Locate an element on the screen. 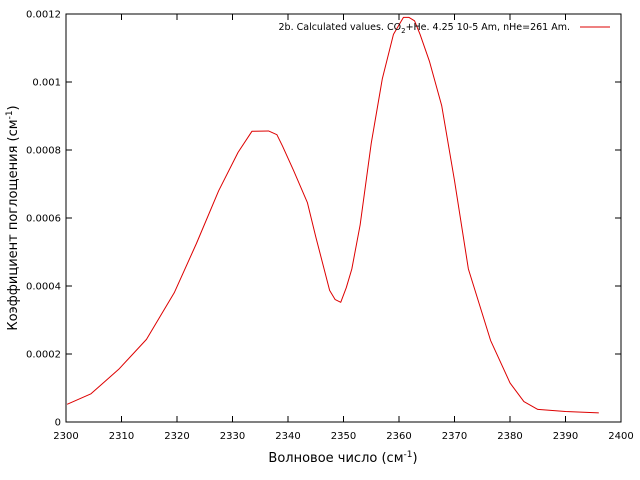 Image resolution: width=640 pixels, height=480 pixels. x-axis-title-end: ) is located at coordinates (414, 458).